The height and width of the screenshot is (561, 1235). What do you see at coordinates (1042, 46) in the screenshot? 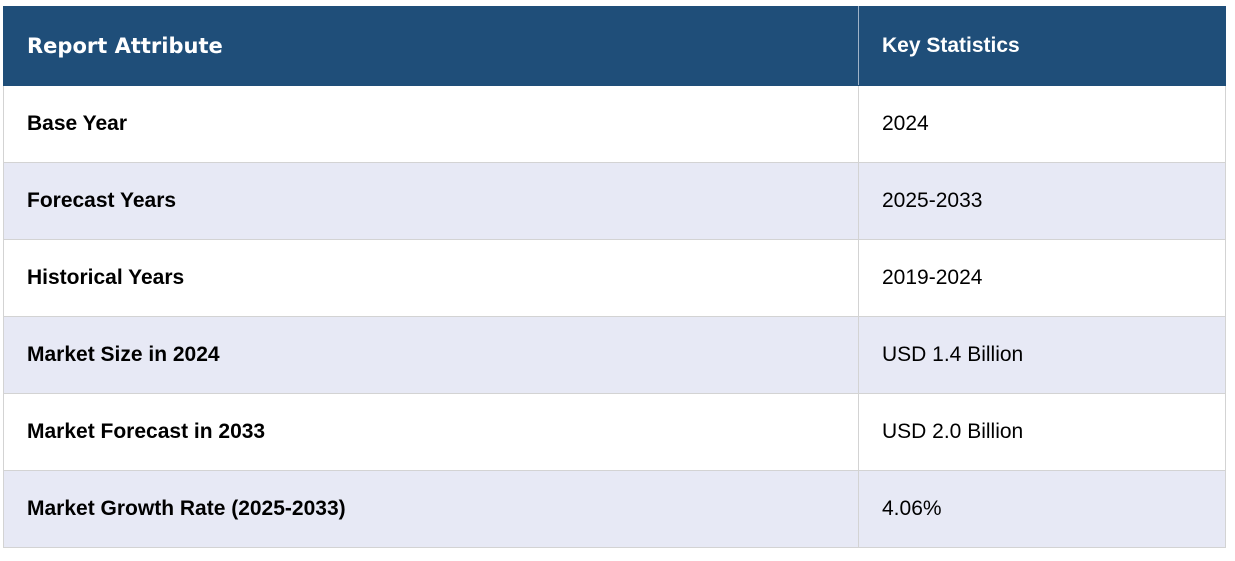
I see `header-key-statistics: Key Statistics` at bounding box center [1042, 46].